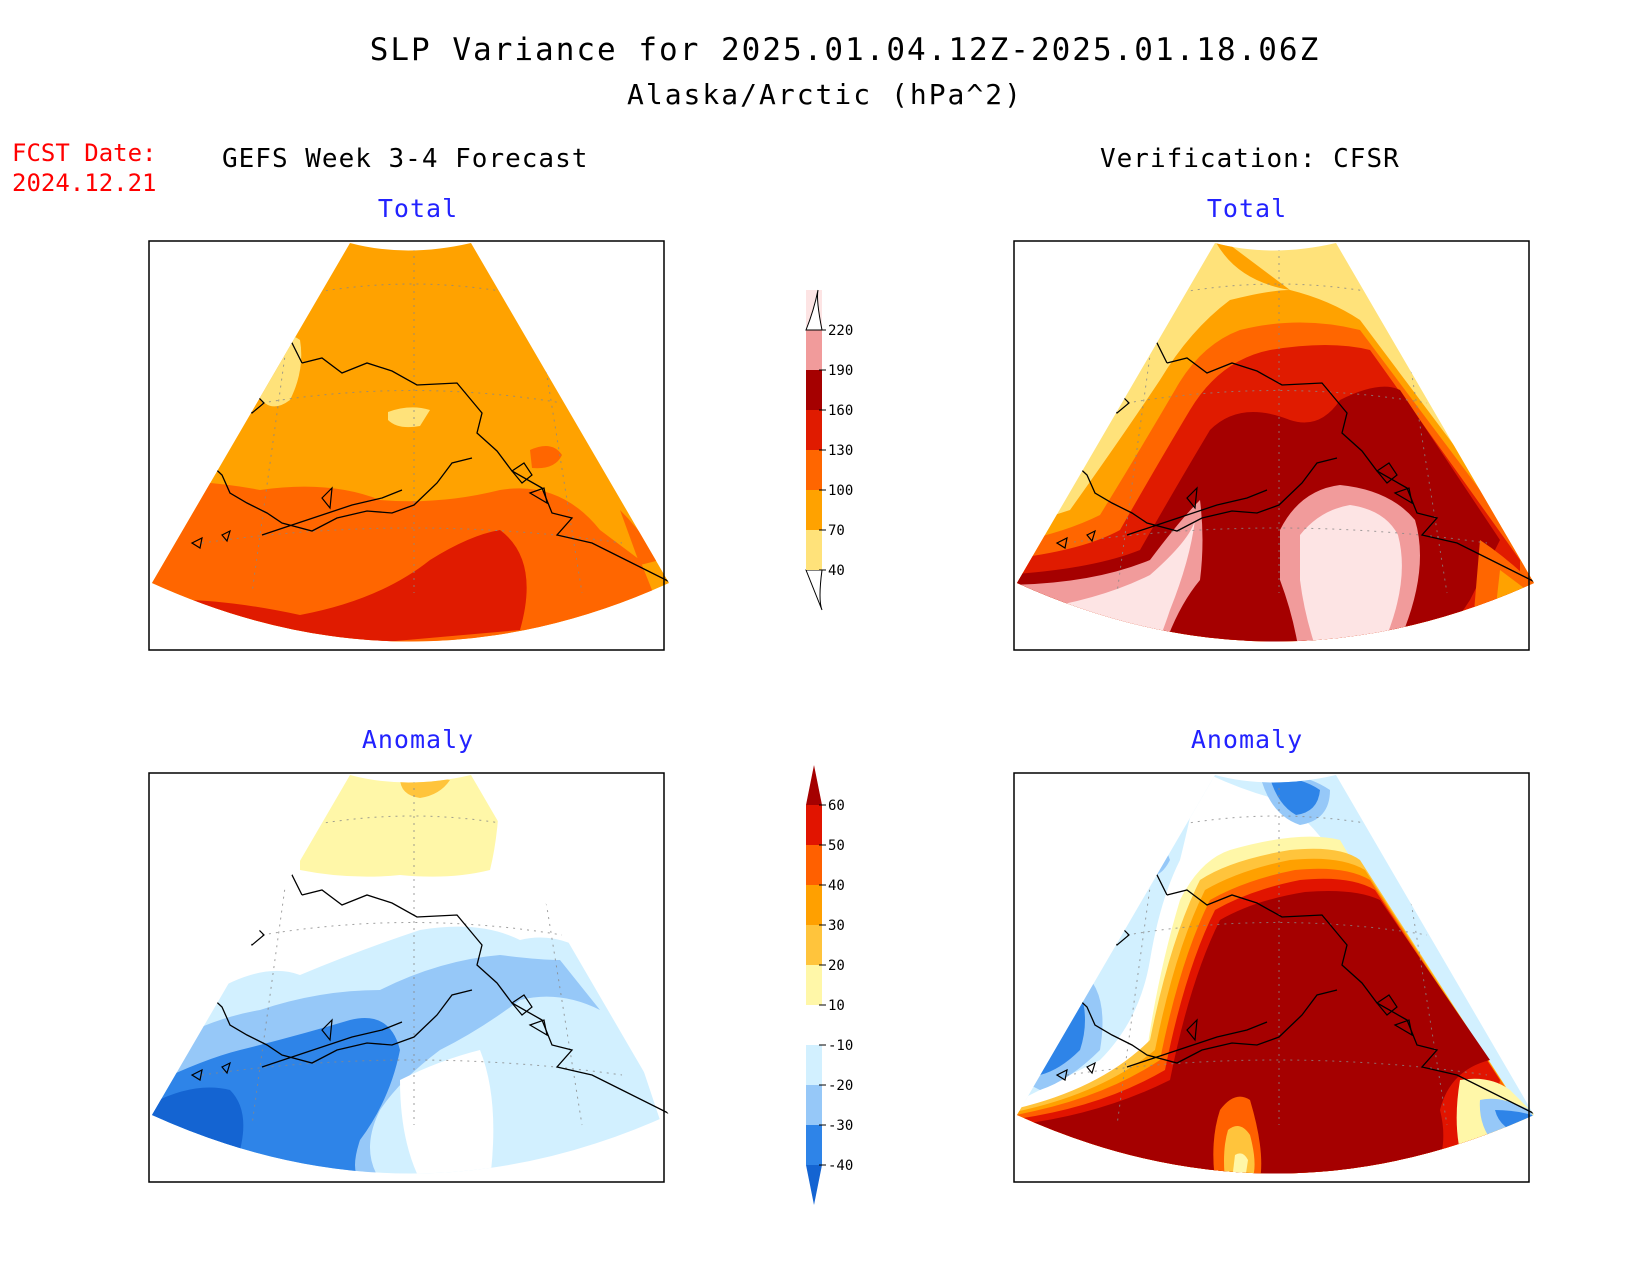 The width and height of the screenshot is (1650, 1275). Describe the element at coordinates (836, 531) in the screenshot. I see `colorbar-total-tick-label: 70` at that location.